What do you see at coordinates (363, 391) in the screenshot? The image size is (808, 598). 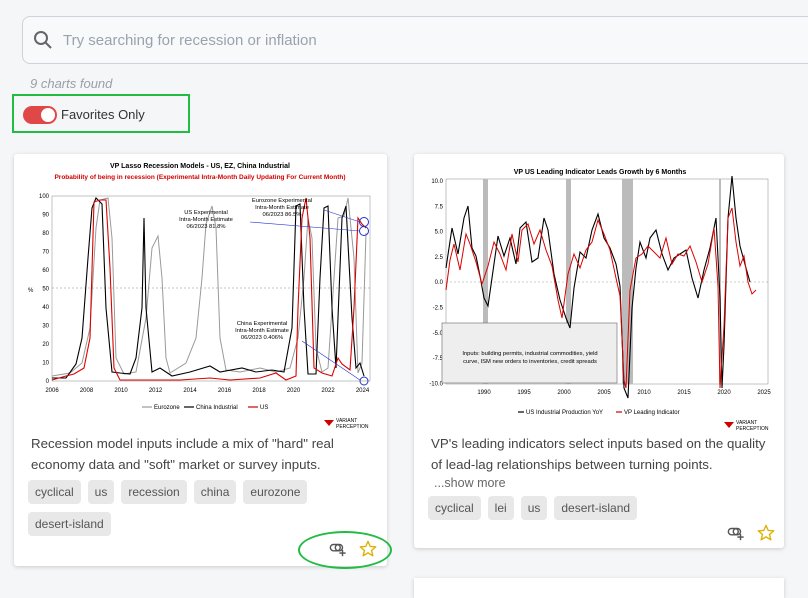 I see `tick-label: 2024` at bounding box center [363, 391].